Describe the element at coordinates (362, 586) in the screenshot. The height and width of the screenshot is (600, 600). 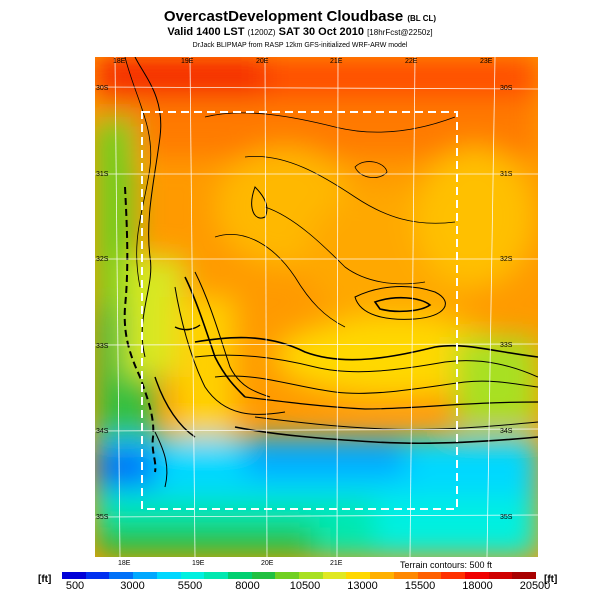
I see `colorbar-label: 13000` at that location.